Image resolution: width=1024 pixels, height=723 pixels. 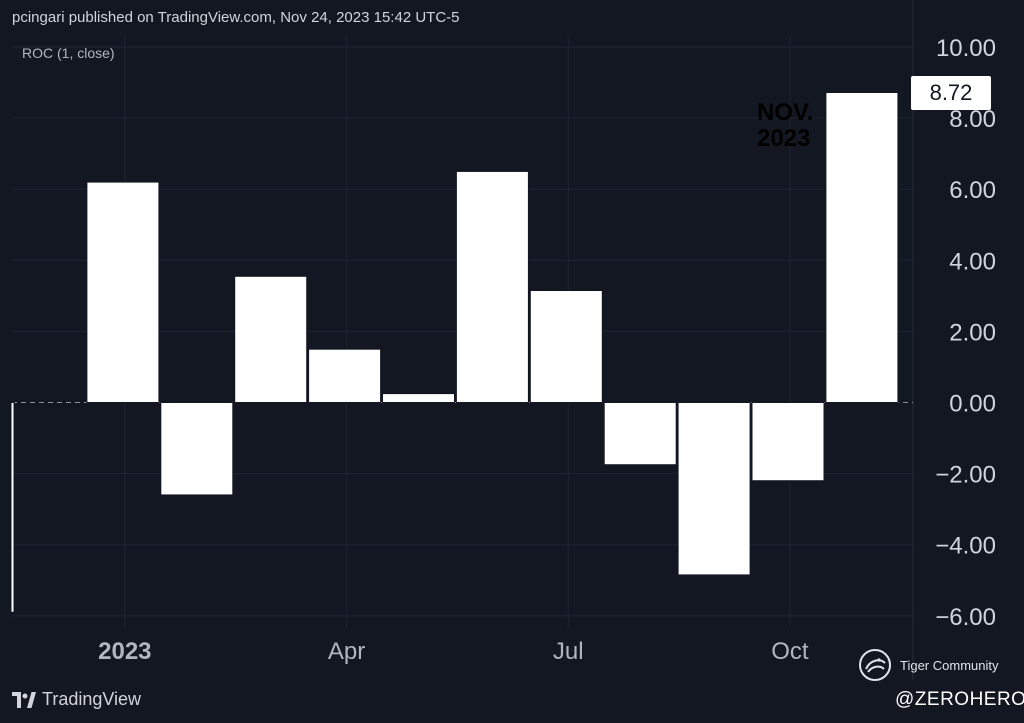 What do you see at coordinates (972, 190) in the screenshot?
I see `y-tick-label: 6.00` at bounding box center [972, 190].